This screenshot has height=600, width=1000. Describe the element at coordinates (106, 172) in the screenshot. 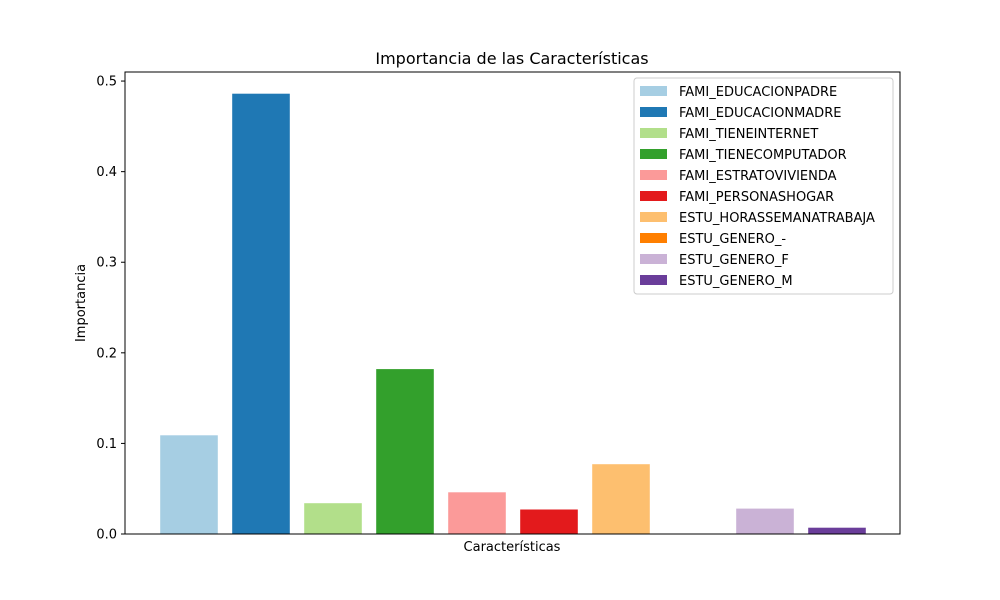

I see `y-tick-label: 0.4` at that location.